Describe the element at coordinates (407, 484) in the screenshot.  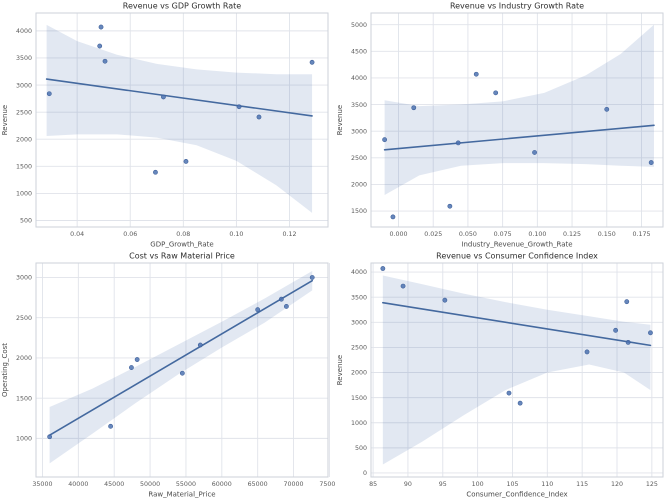
I see `x-tick-label: 90` at that location.